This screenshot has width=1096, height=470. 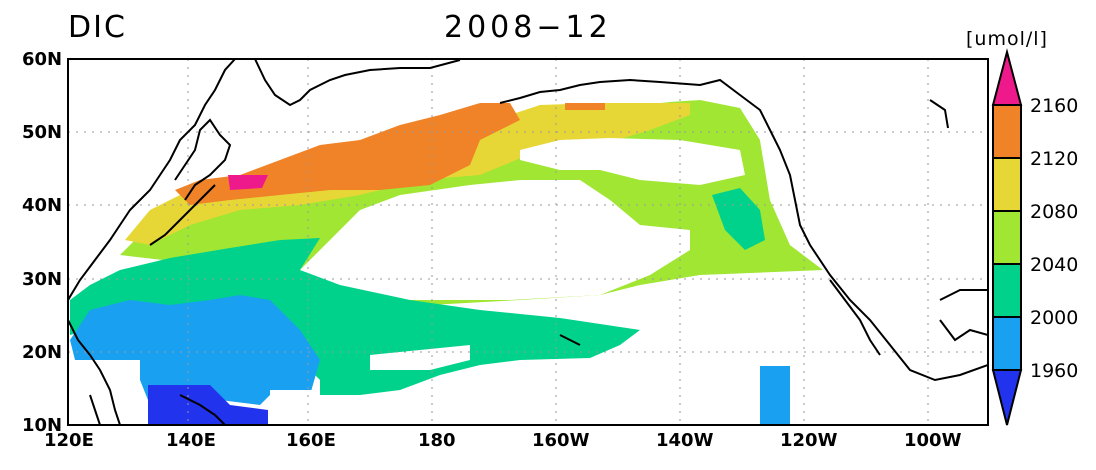 I want to click on contour-2000-2040-east, so click(x=738, y=219).